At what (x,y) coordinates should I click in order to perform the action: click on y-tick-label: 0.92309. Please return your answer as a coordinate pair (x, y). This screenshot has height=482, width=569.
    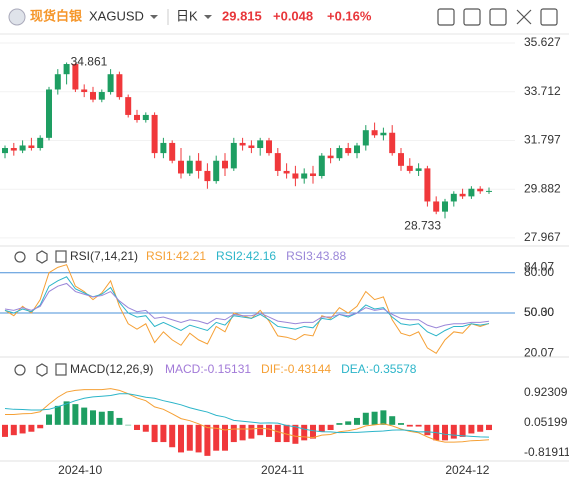
    Looking at the image, I should click on (546, 392).